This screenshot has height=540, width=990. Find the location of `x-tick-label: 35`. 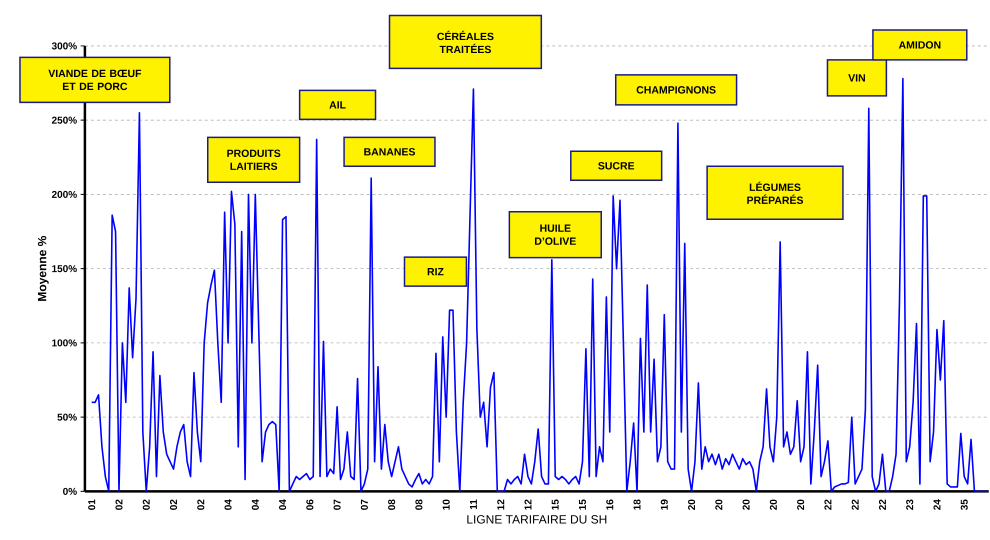

x-tick-label: 35 is located at coordinates (964, 504).